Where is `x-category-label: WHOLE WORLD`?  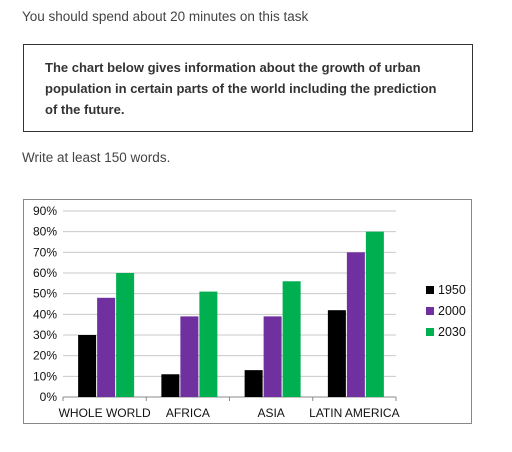 x-category-label: WHOLE WORLD is located at coordinates (105, 413).